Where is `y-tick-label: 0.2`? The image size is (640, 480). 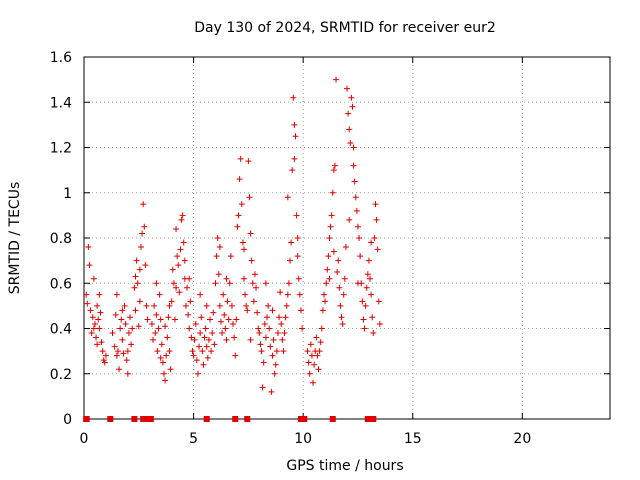
y-tick-label: 0.2 is located at coordinates (61, 375).